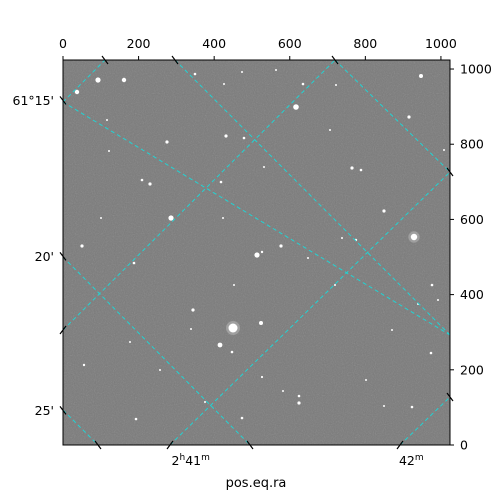  What do you see at coordinates (139, 43) in the screenshot?
I see `top-tick-label: 200` at bounding box center [139, 43].